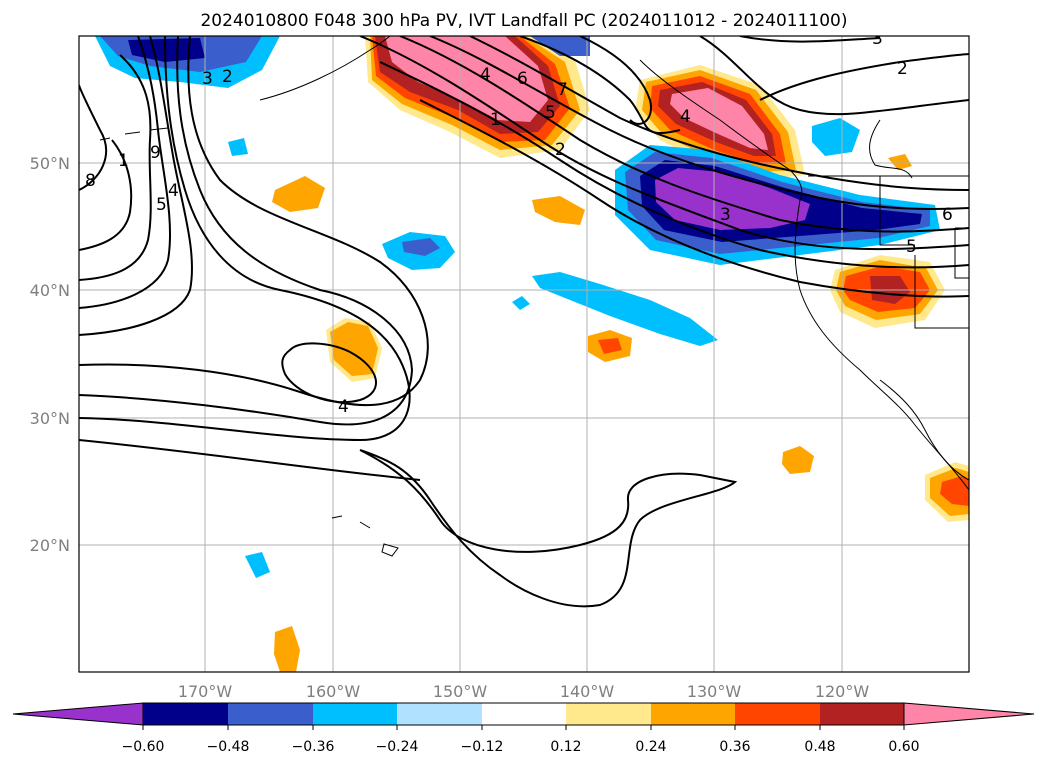 The height and width of the screenshot is (765, 1047). Describe the element at coordinates (205, 691) in the screenshot. I see `lon-tick-label: 170°W` at that location.